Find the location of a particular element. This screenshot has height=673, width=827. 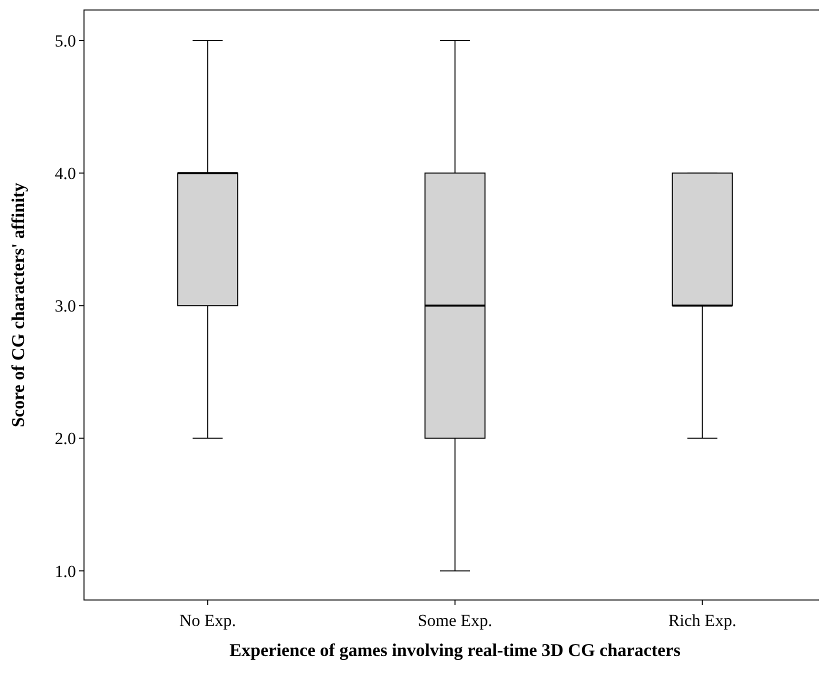

x-axis-title: Experience of games involving real-time 3D CG characters is located at coordinates (455, 650).